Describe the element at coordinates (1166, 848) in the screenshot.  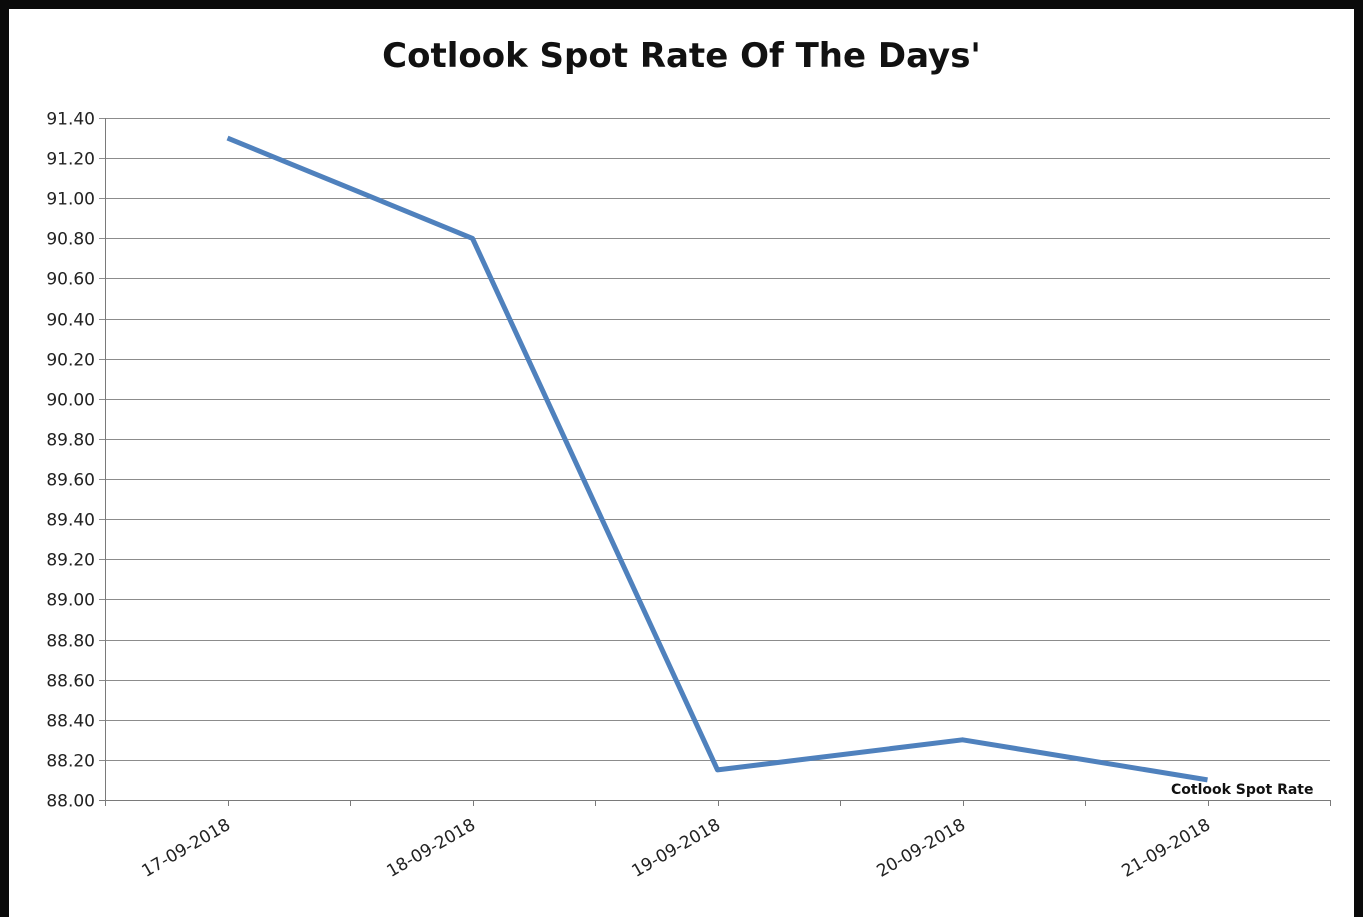
I see `x-tick-label: 21-09-2018` at that location.